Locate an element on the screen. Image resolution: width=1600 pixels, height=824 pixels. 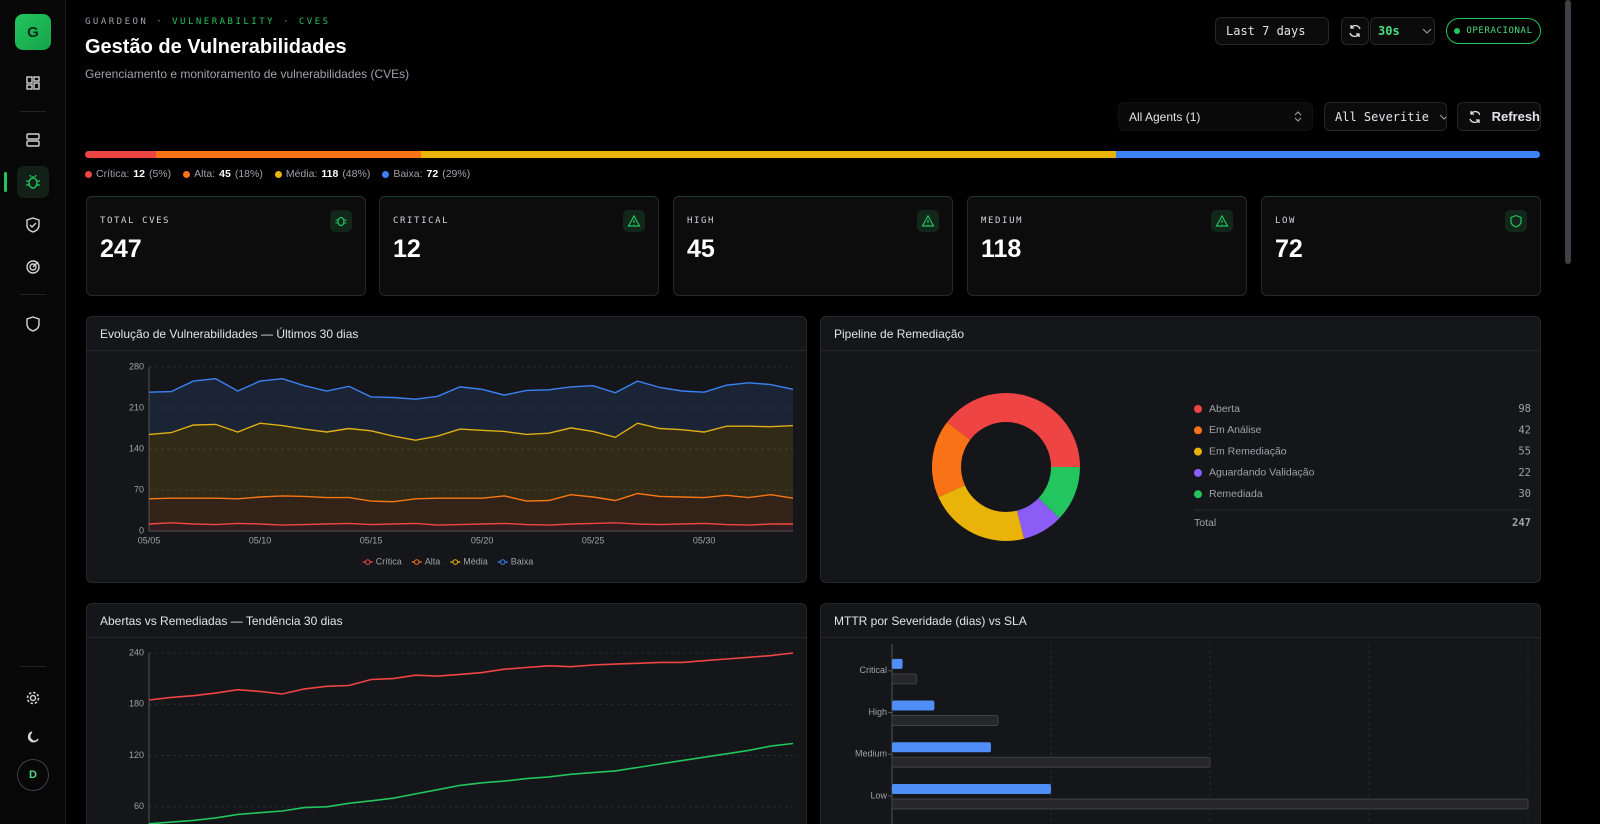
y-tick-label: Critical is located at coordinates (873, 670).